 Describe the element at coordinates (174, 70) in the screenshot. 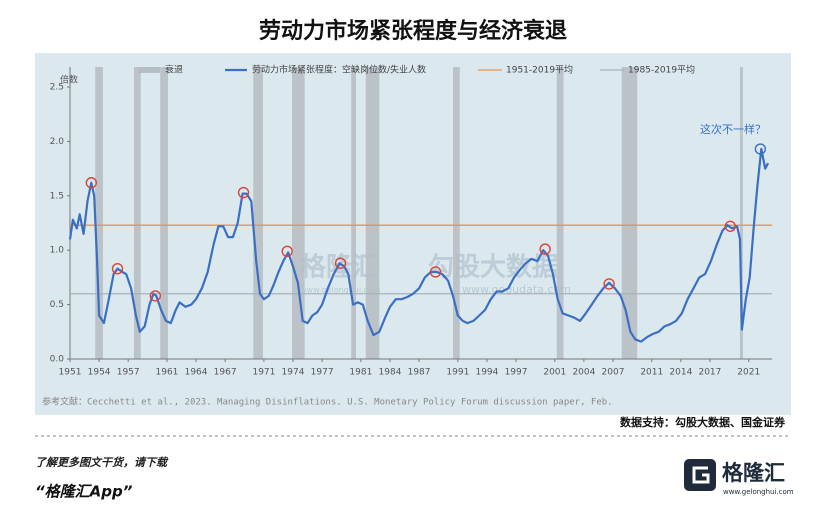

I see `legend-label: 衰退` at that location.